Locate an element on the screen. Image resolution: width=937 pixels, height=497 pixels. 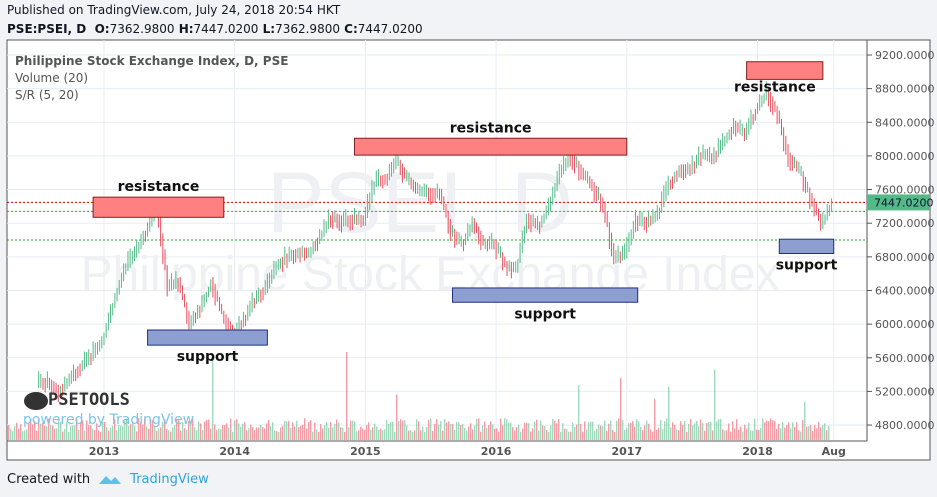
tradingview-link: TradingView is located at coordinates (169, 479).